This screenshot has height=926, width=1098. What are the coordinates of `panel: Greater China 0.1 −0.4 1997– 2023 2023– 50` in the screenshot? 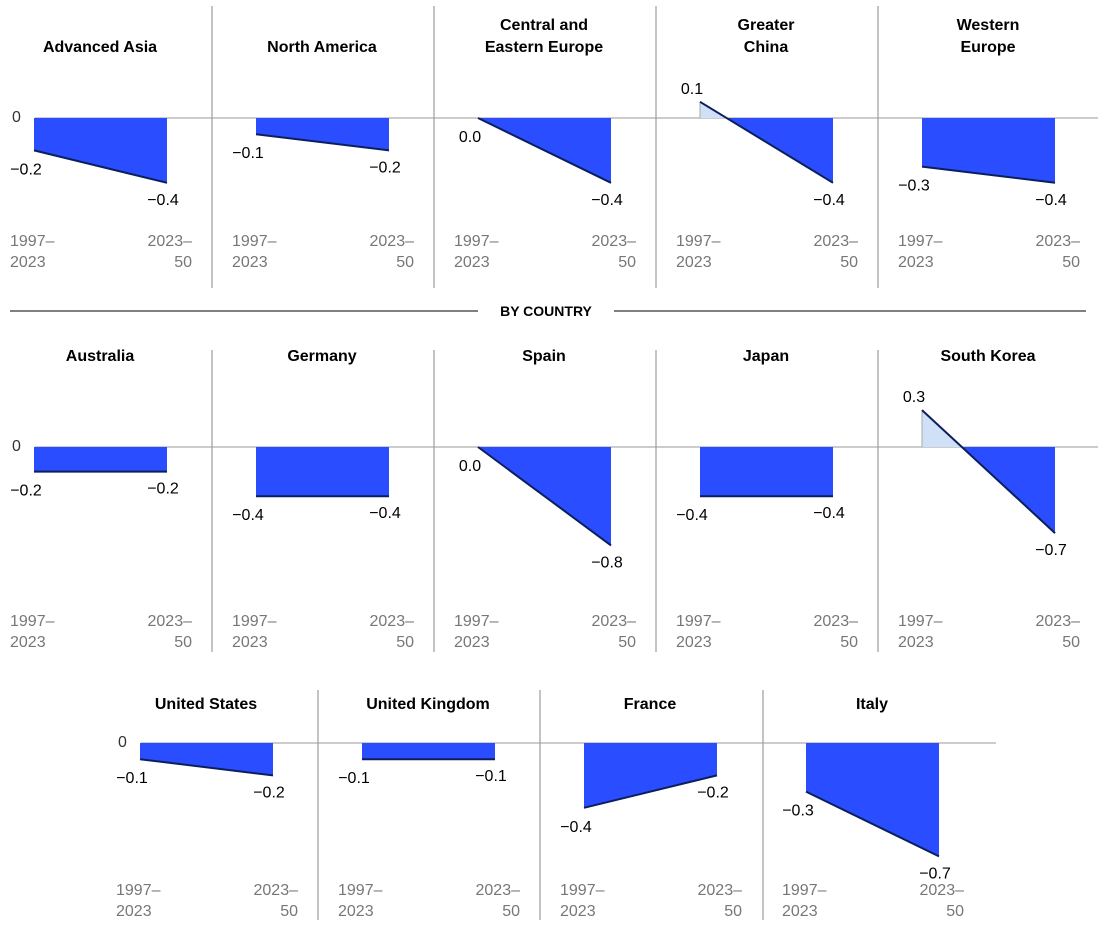 It's located at (767, 144).